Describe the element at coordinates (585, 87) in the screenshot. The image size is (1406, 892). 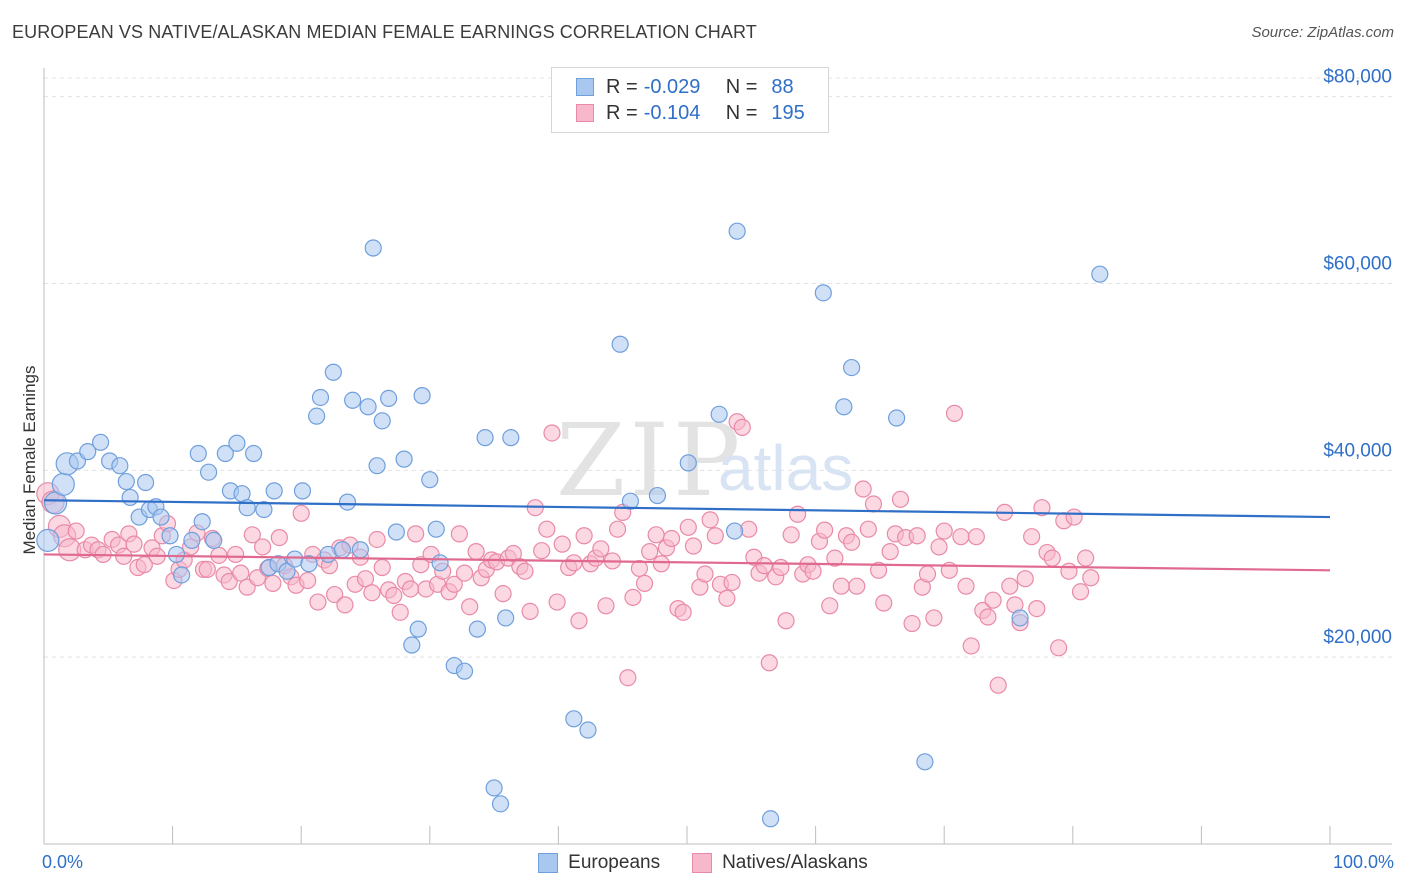
I see `legend-swatch-europeans` at that location.